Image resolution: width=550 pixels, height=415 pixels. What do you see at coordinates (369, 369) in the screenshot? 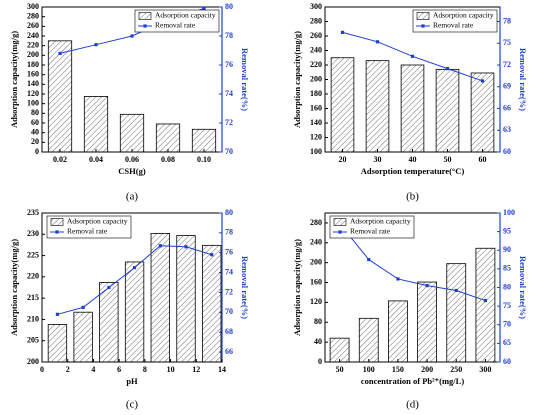
I see `x-tick-label: 100` at bounding box center [369, 369].